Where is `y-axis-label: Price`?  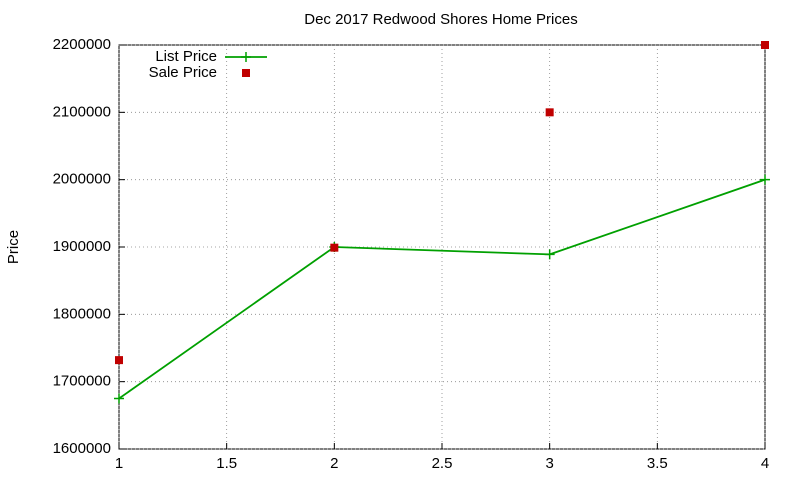
y-axis-label: Price is located at coordinates (13, 247).